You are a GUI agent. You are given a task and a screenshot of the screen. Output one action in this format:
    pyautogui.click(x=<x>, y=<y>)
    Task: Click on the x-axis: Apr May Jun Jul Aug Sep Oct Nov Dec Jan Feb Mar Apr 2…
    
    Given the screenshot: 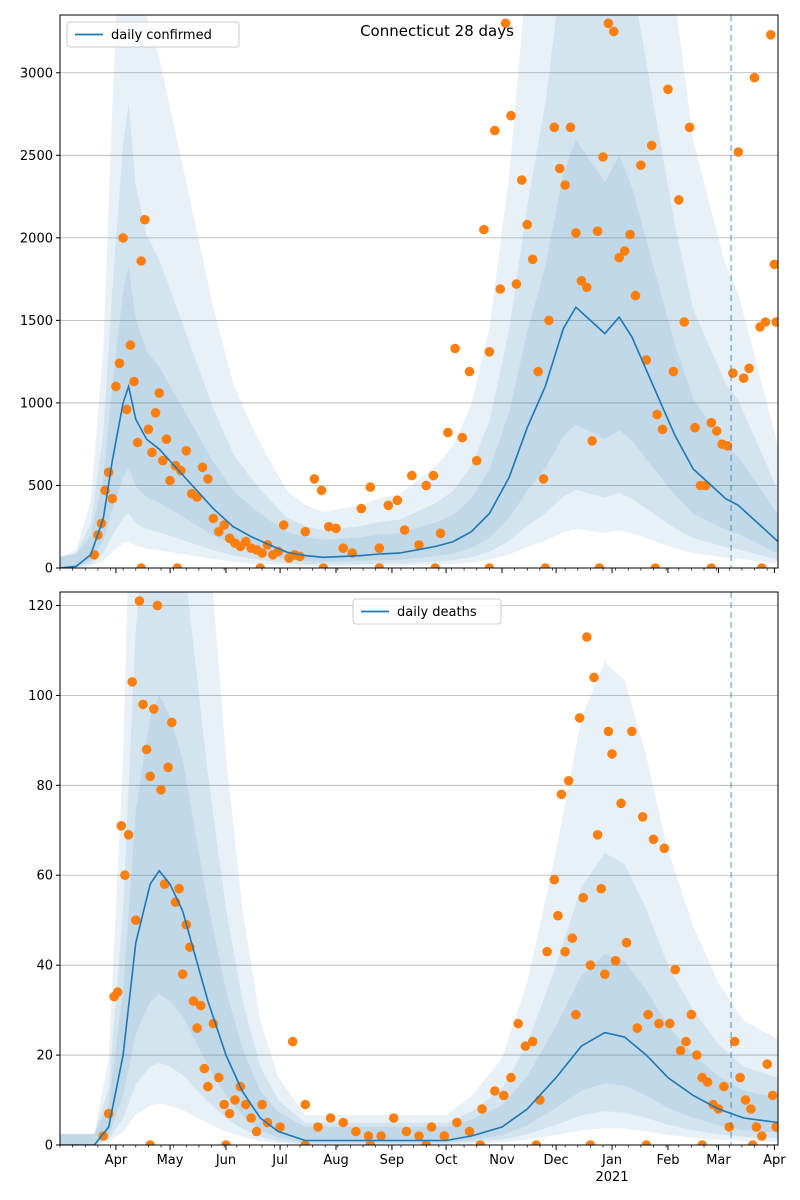 What is the action you would take?
    pyautogui.click(x=422, y=1165)
    